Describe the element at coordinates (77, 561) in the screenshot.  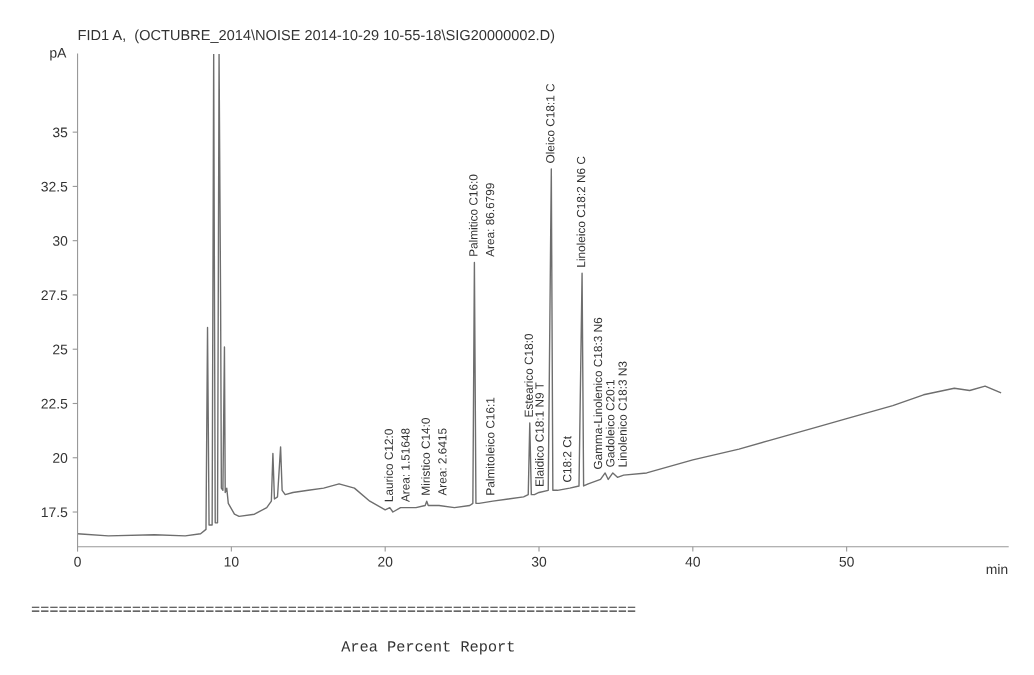
I see `x-tick-label: 0` at that location.